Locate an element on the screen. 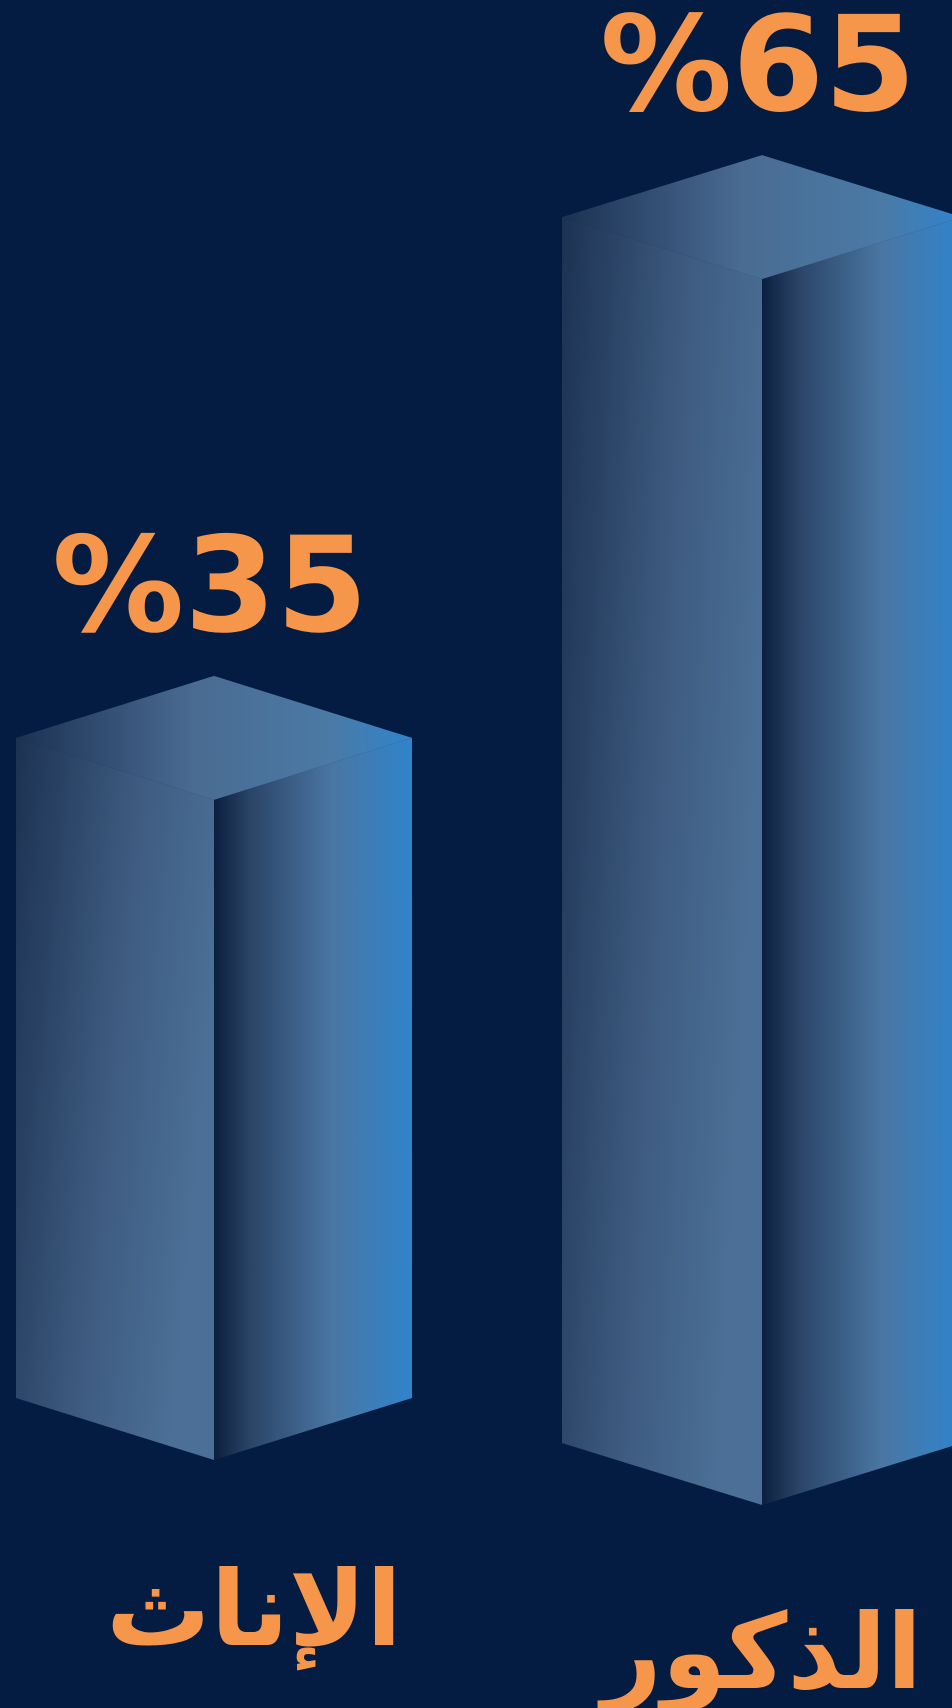 The height and width of the screenshot is (1708, 952). value-label-2: %65 is located at coordinates (758, 71).